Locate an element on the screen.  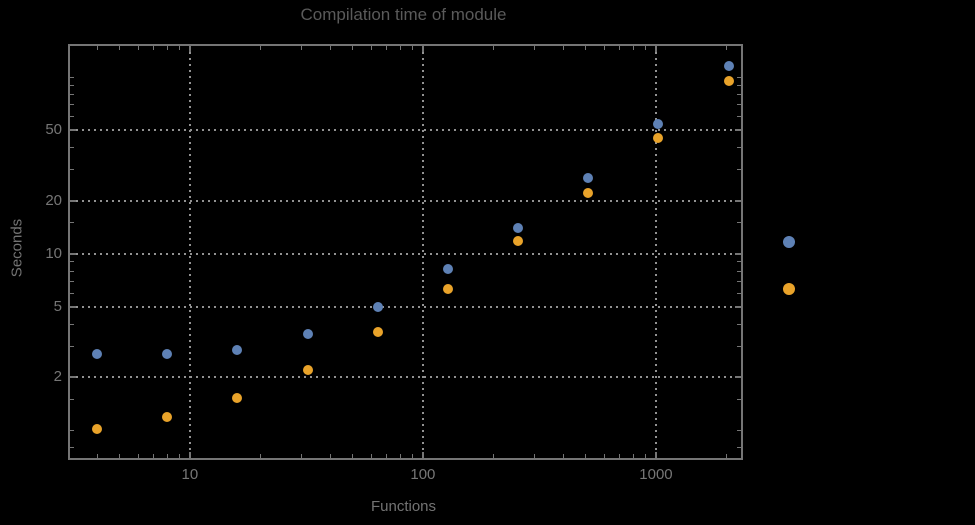
y-tick-label: 5 is located at coordinates (57, 307).